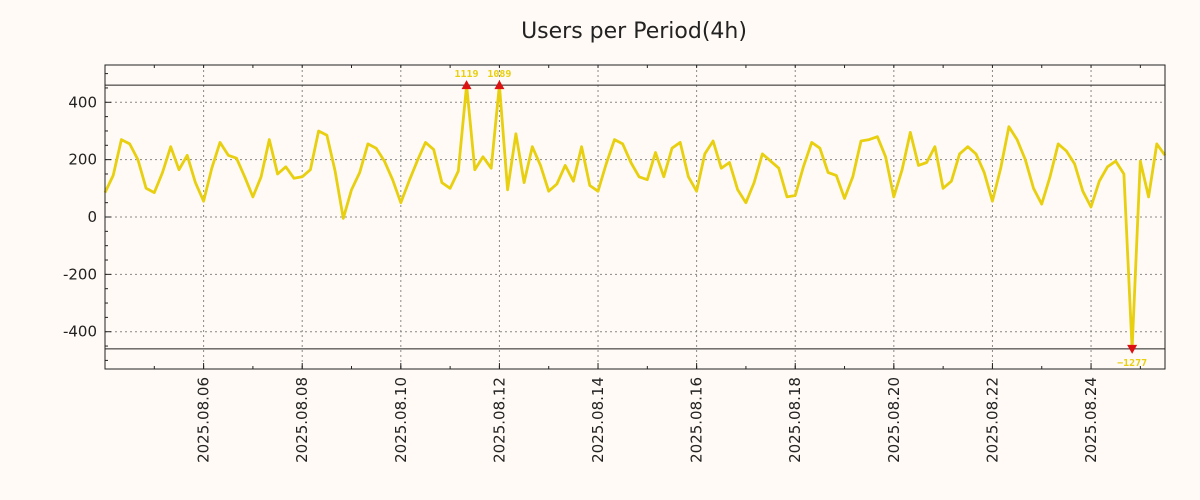 The image size is (1200, 500). I want to click on x-tick-label: 2025.08.16, so click(697, 420).